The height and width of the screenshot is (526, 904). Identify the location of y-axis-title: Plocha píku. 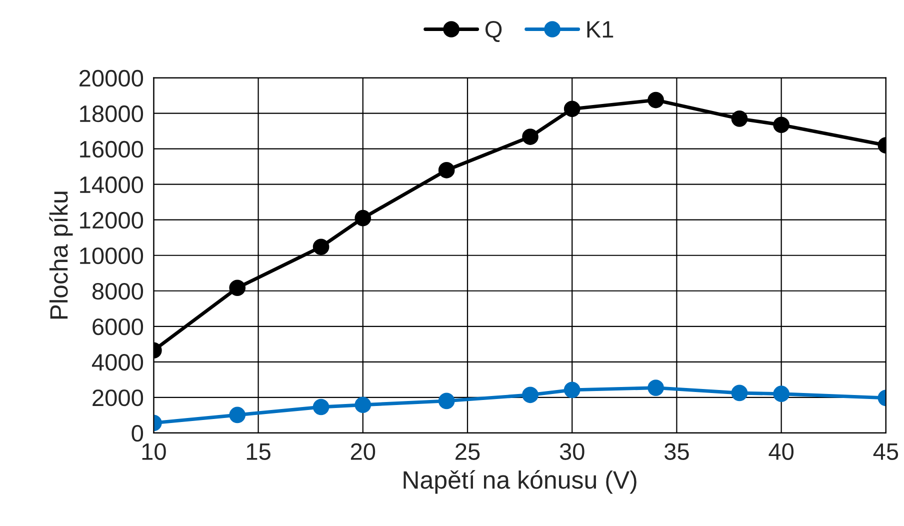
(61, 255).